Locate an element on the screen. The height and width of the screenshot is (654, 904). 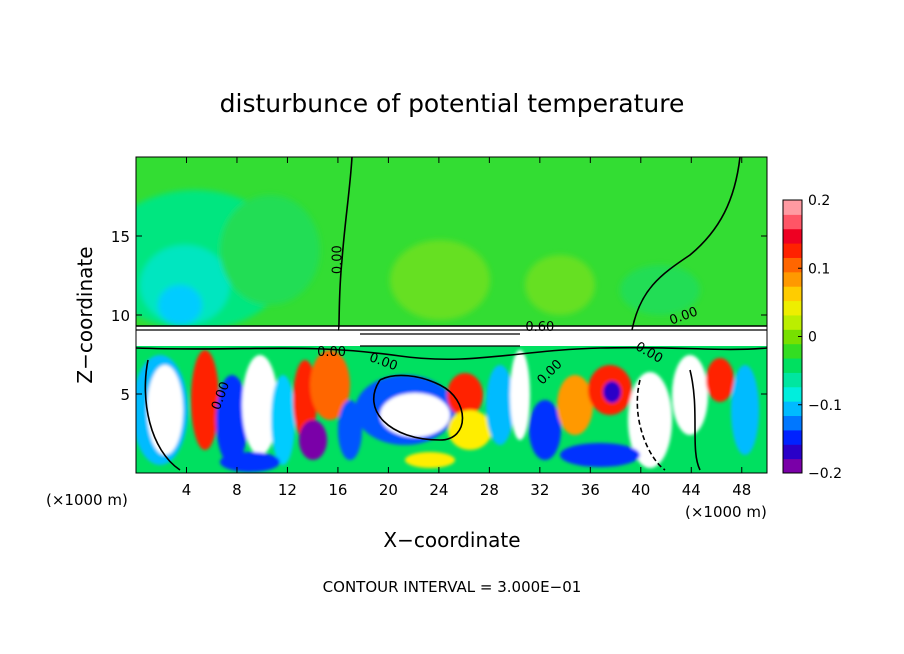
lower-layer-blobs is located at coordinates (447, 411).